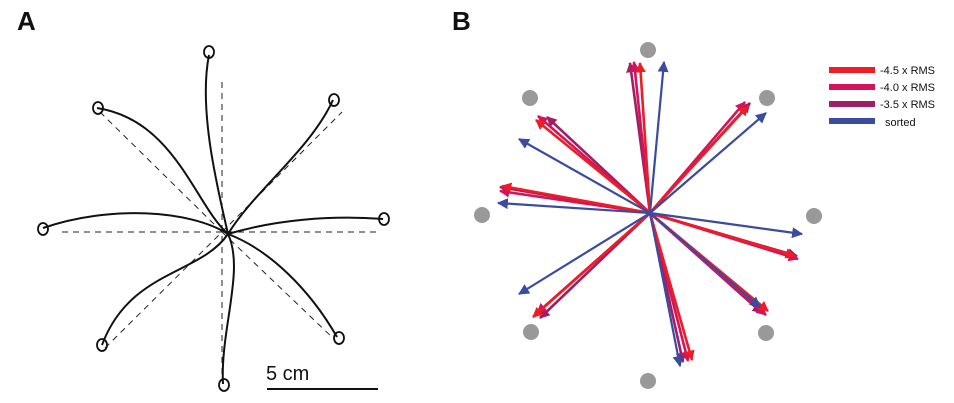  Describe the element at coordinates (482, 215) in the screenshot. I see `target-dot-west` at that location.